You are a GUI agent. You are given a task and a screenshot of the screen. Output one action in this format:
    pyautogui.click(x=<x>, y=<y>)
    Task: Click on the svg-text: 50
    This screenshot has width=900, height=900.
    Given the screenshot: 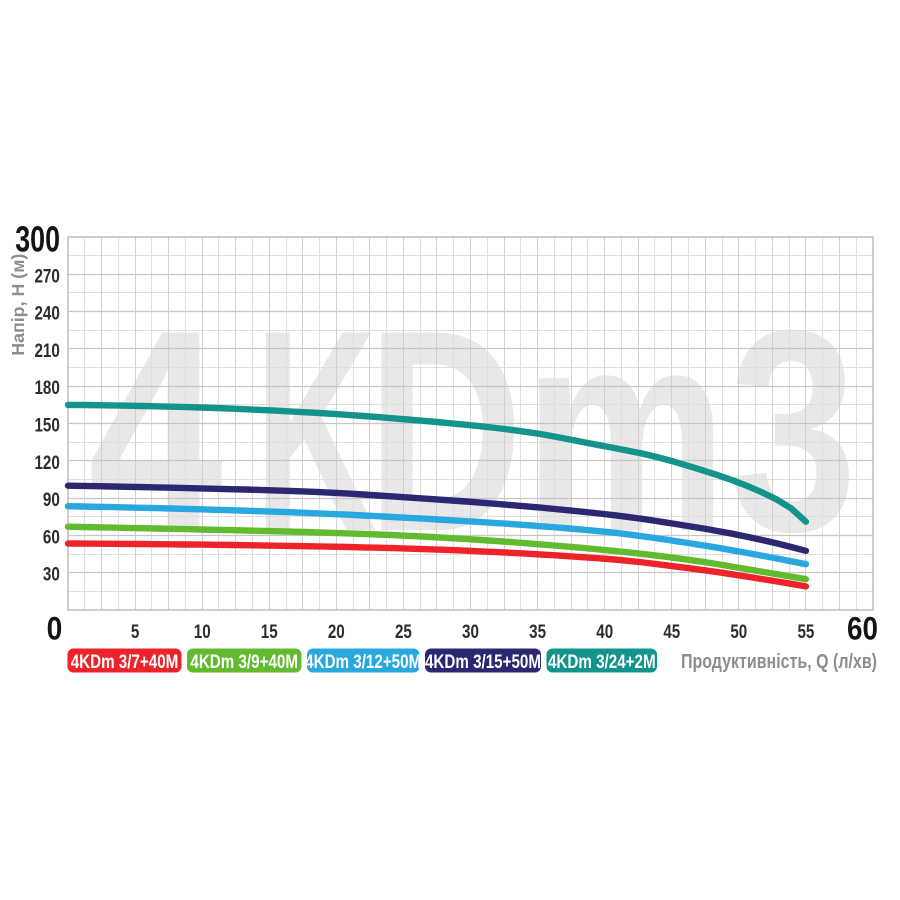 What is the action you would take?
    pyautogui.click(x=738, y=631)
    